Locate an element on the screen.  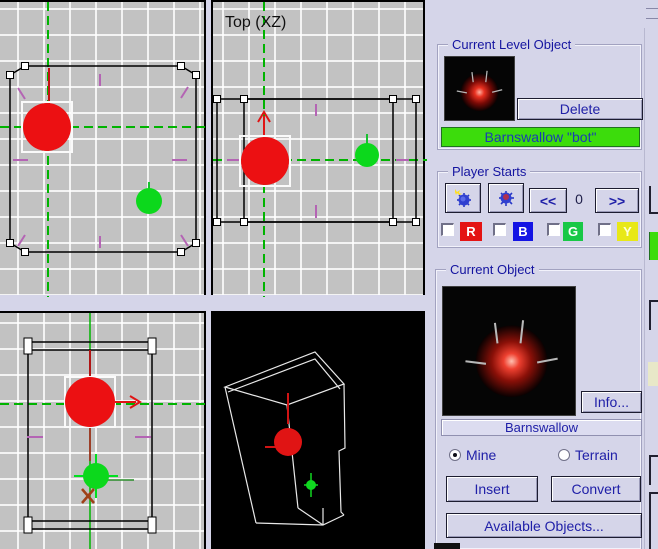
next-player-start-button: >> is located at coordinates (617, 200).